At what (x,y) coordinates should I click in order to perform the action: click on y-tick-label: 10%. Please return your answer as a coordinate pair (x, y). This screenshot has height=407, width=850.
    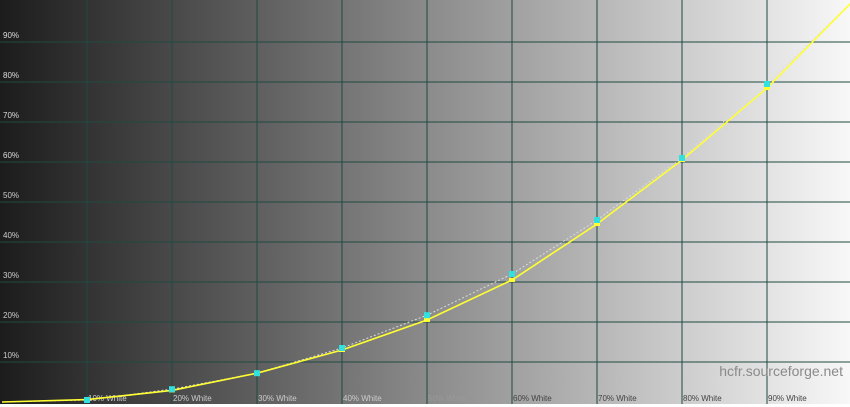
    Looking at the image, I should click on (11, 355).